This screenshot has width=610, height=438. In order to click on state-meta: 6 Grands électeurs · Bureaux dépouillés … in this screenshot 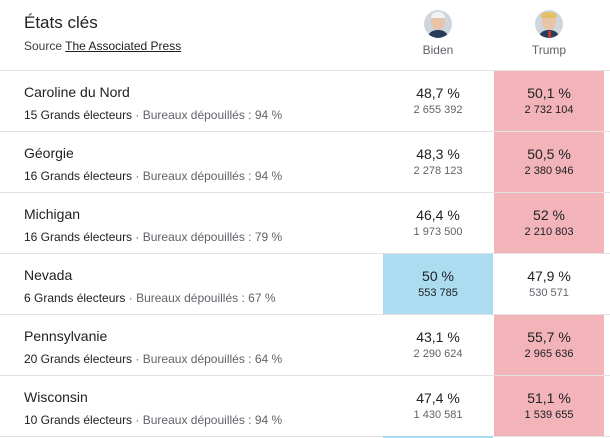, I will do `click(150, 298)`.